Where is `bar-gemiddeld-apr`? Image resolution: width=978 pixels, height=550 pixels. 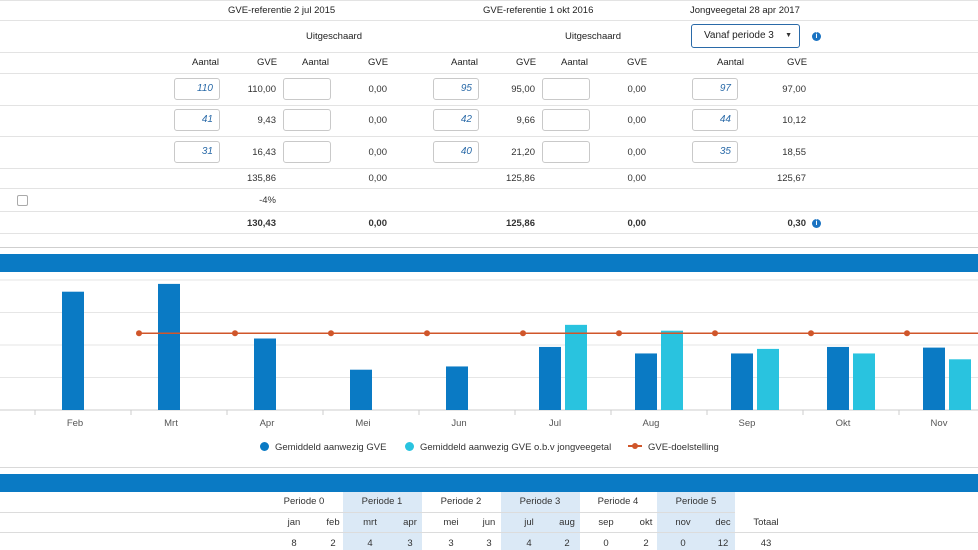 bar-gemiddeld-apr is located at coordinates (265, 374).